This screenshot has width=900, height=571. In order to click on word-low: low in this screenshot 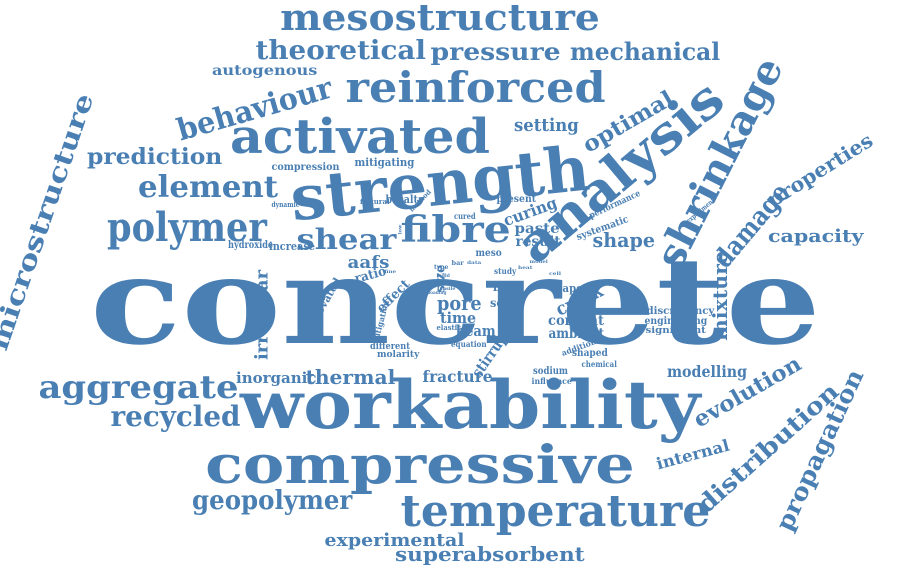, I will do `click(400, 229)`.